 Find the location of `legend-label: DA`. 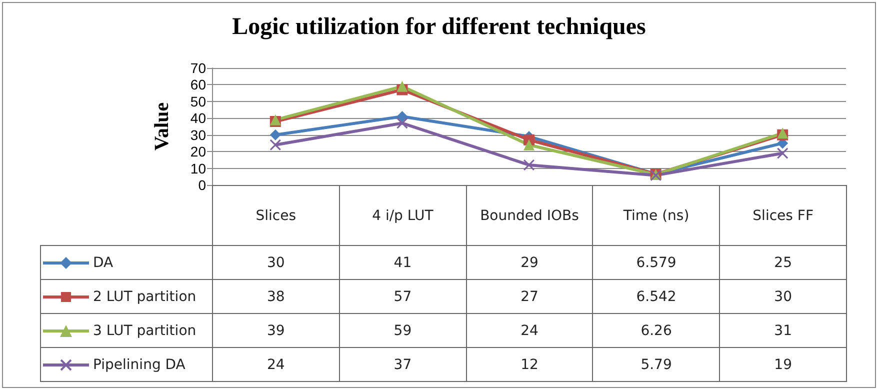

legend-label: DA is located at coordinates (103, 262).